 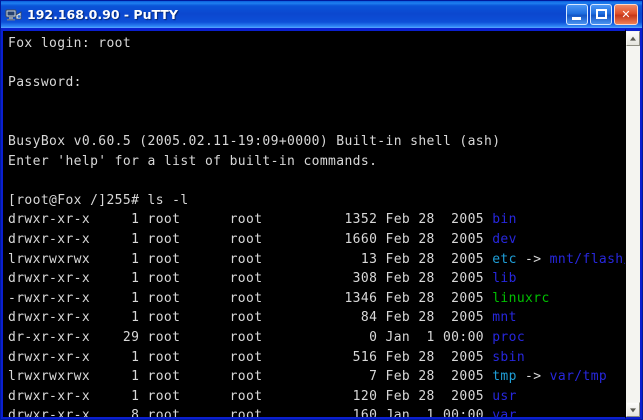 What do you see at coordinates (14, 15) in the screenshot?
I see `putty-terminal-icon` at bounding box center [14, 15].